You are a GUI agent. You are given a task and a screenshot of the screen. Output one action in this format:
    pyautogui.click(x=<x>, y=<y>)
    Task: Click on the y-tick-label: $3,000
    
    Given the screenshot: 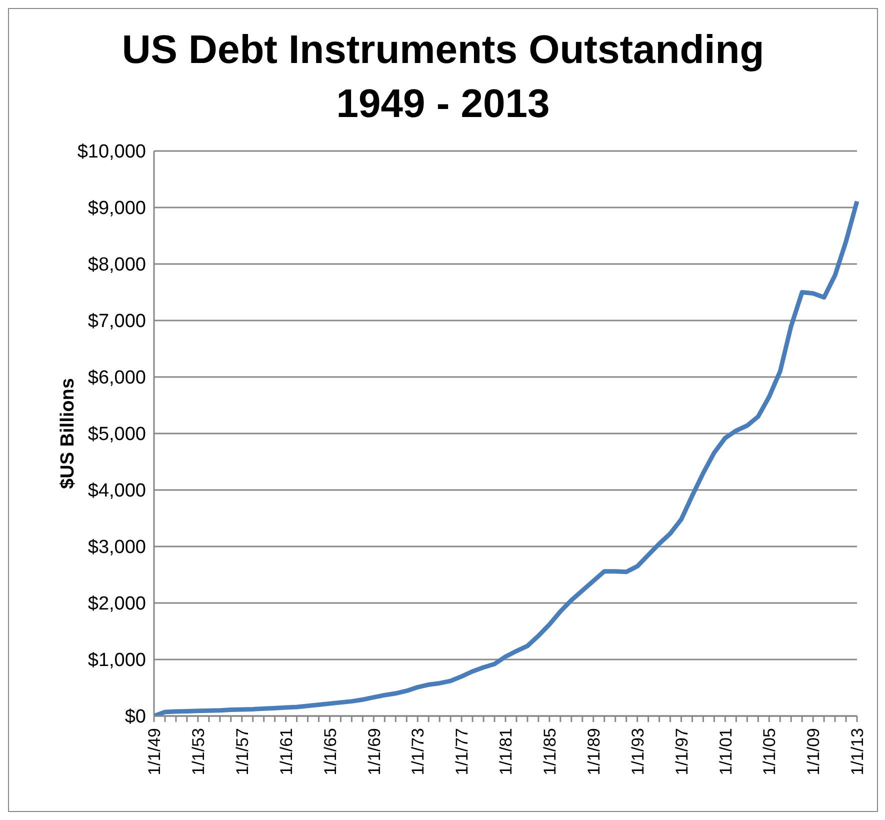 What is the action you would take?
    pyautogui.click(x=117, y=547)
    